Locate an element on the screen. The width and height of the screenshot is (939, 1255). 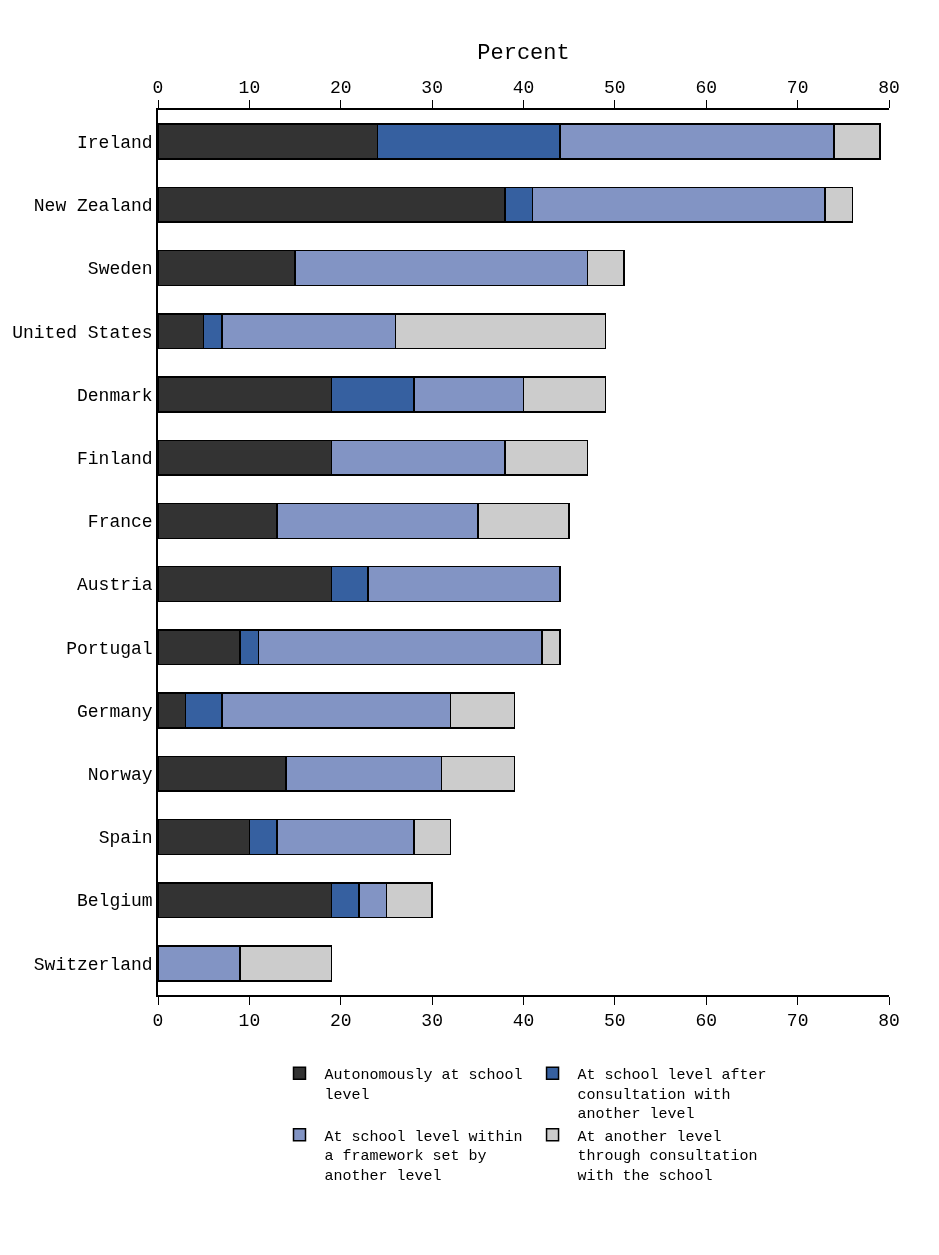
x-tick-label: 10 is located at coordinates (249, 88).